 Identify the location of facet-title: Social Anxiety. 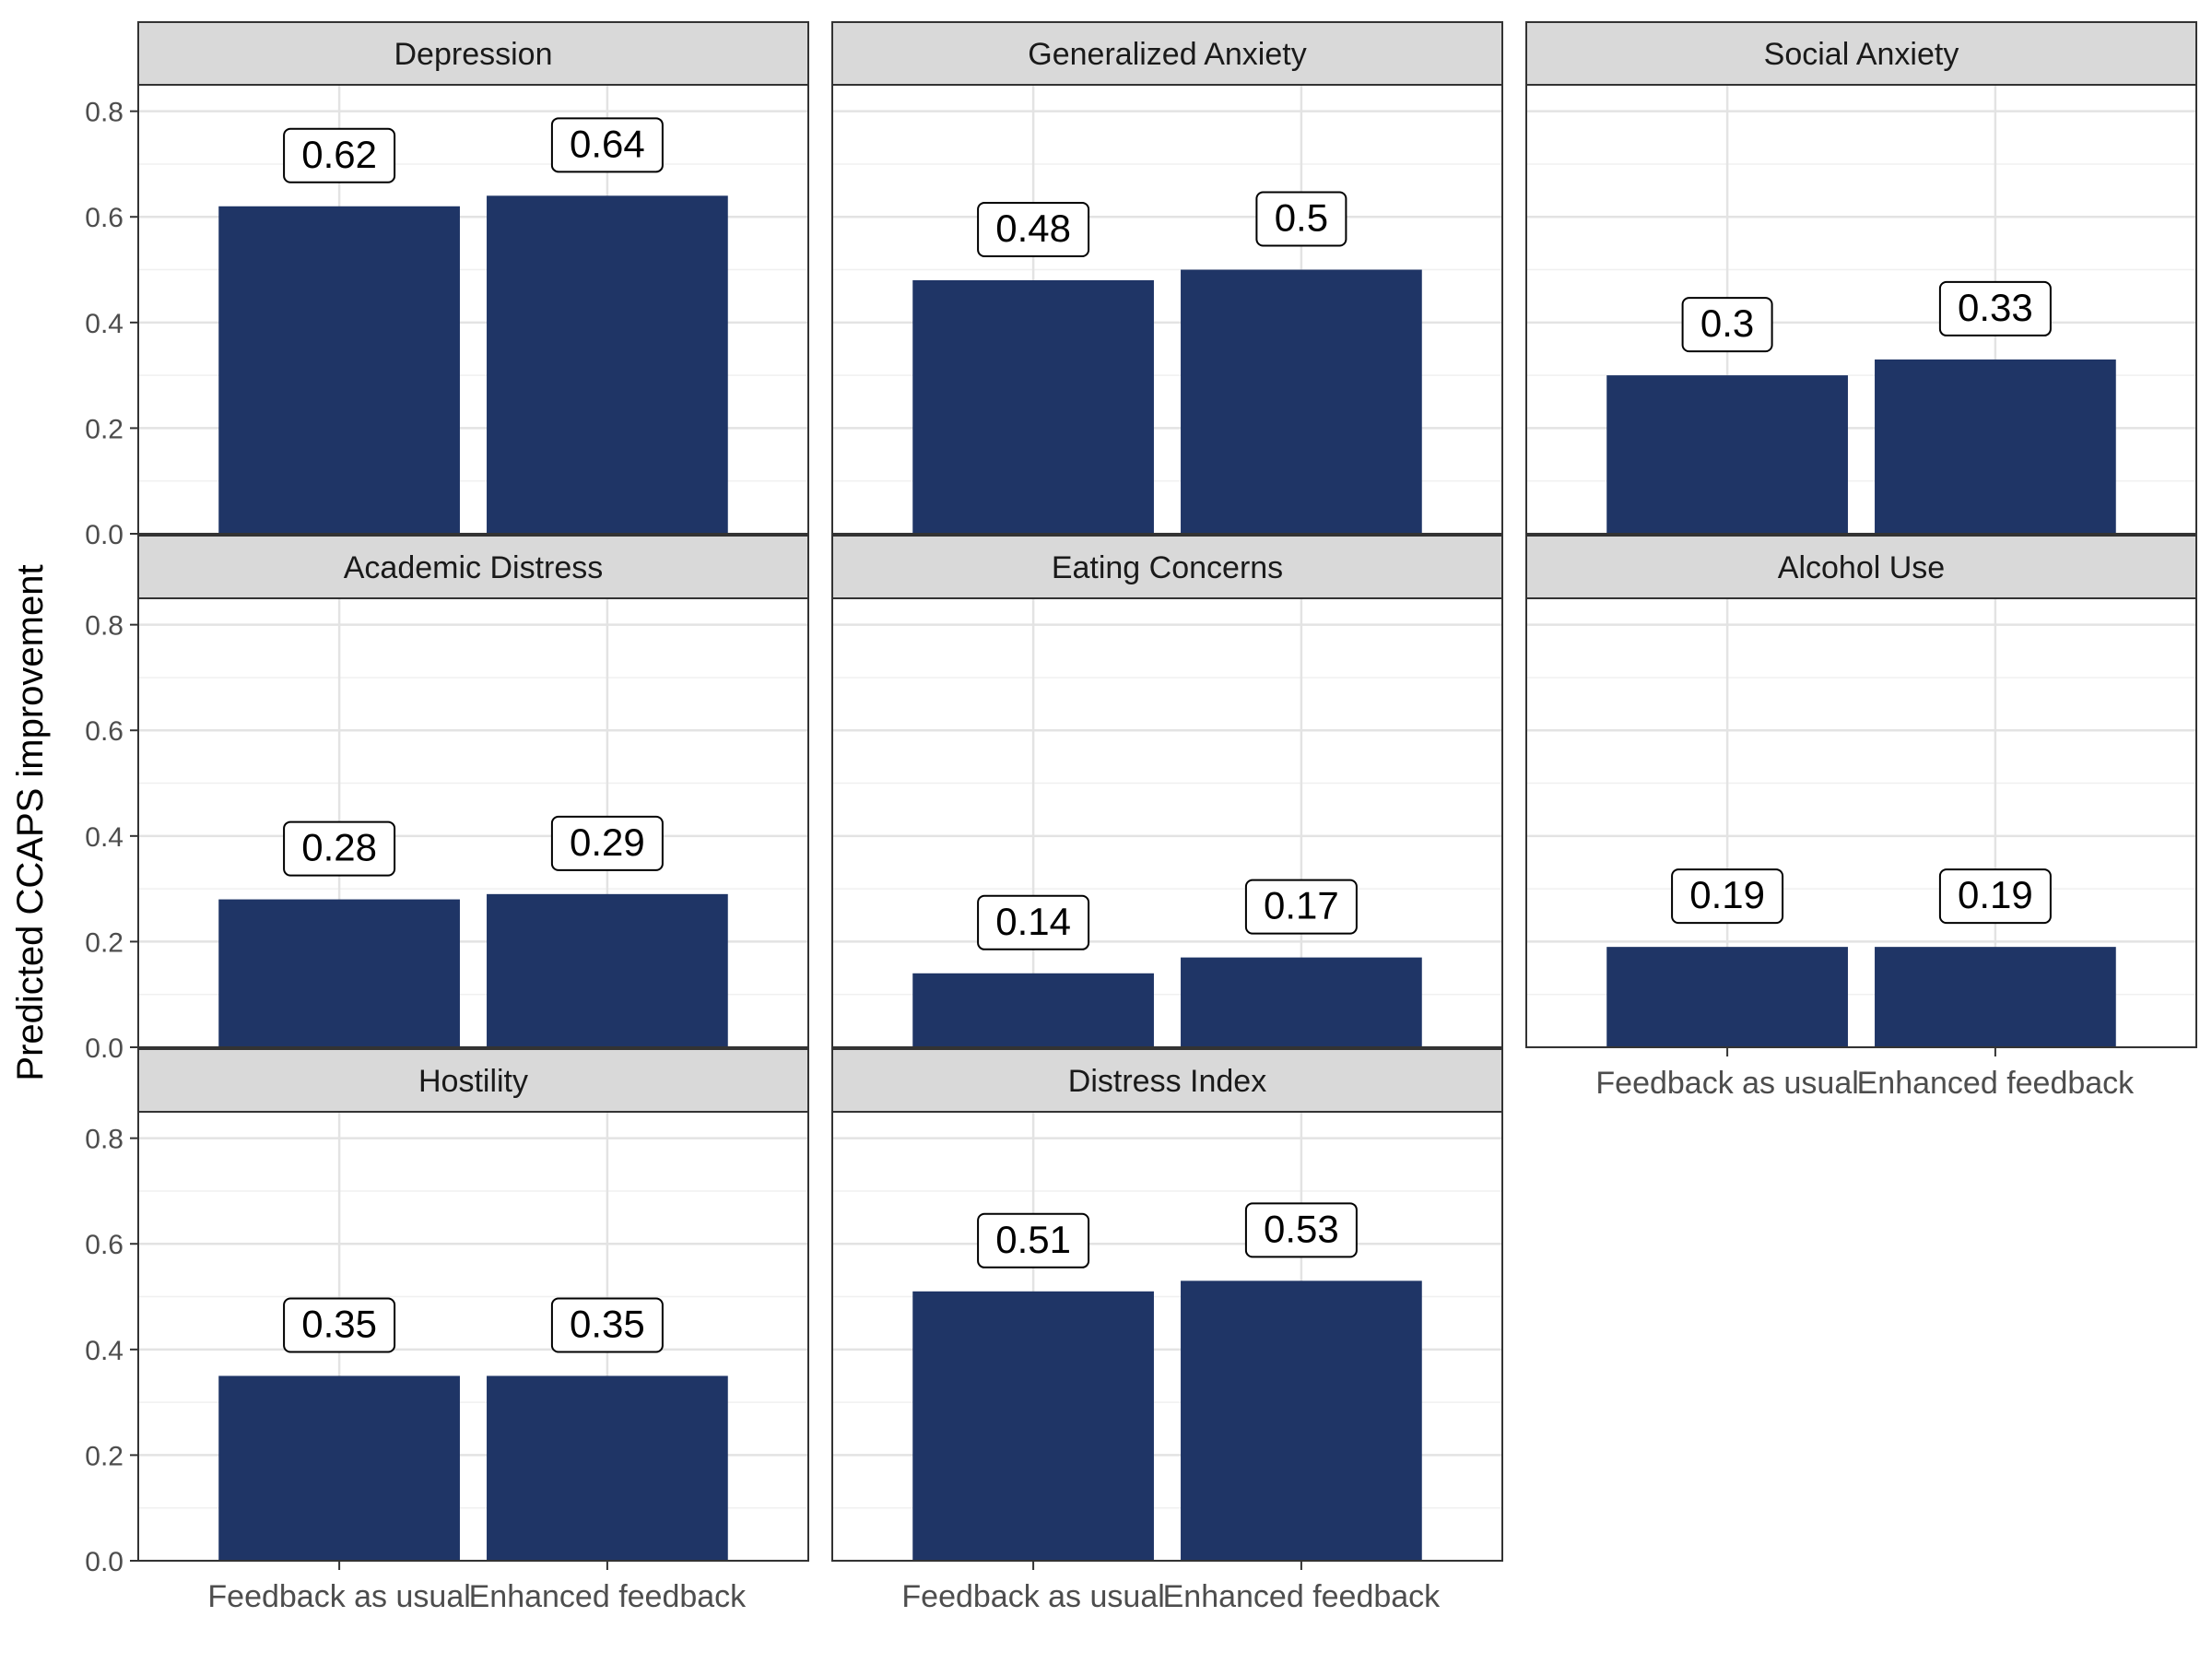
(1861, 54).